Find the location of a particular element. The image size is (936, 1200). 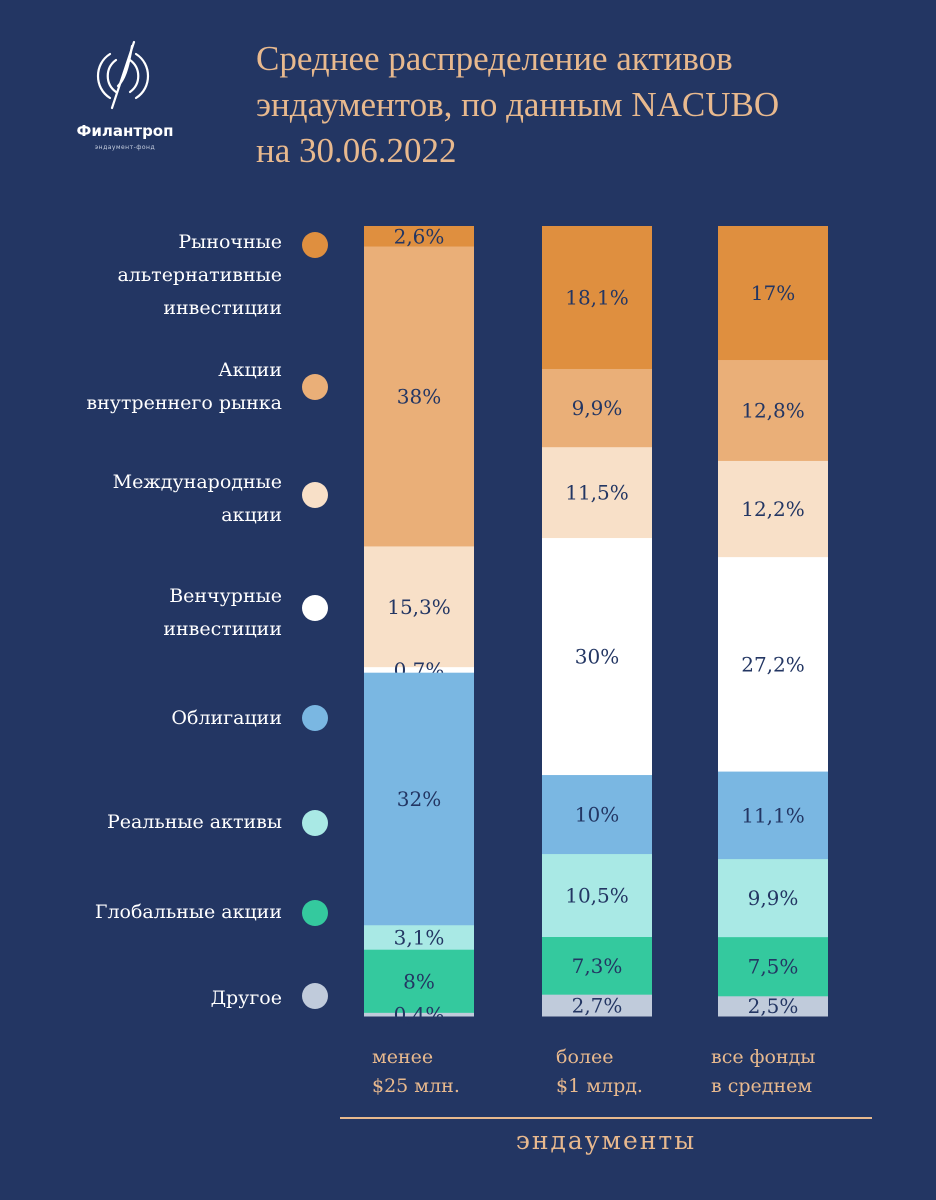

category-label-1: менее $25 млн. is located at coordinates (416, 1071).